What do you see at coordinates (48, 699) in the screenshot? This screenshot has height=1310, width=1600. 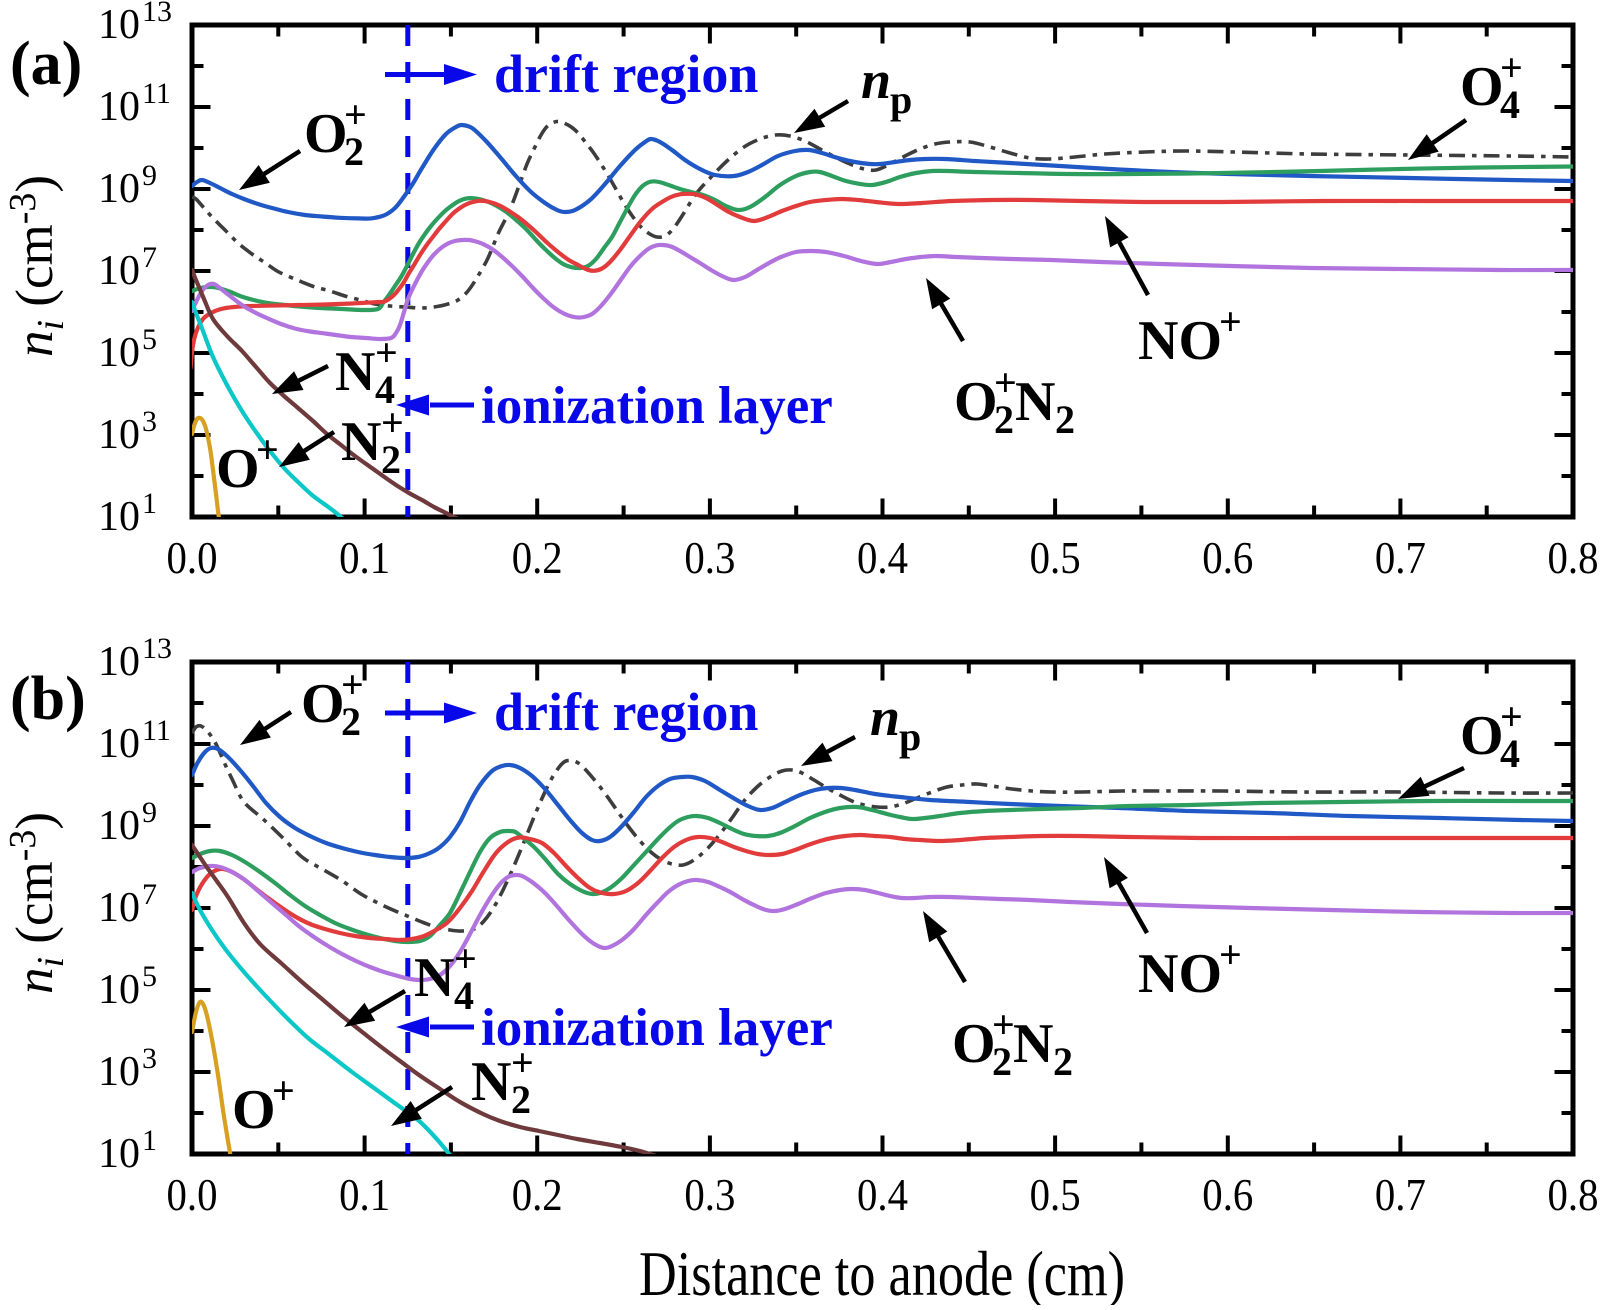 I see `svg-text: (b)` at bounding box center [48, 699].